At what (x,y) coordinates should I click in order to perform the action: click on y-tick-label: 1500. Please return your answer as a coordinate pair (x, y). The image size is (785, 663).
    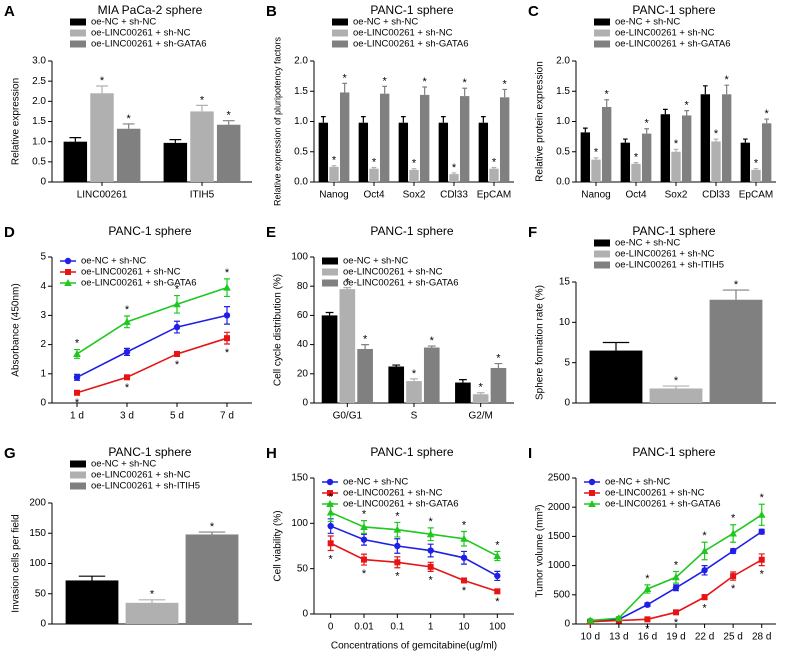
    Looking at the image, I should click on (559, 536).